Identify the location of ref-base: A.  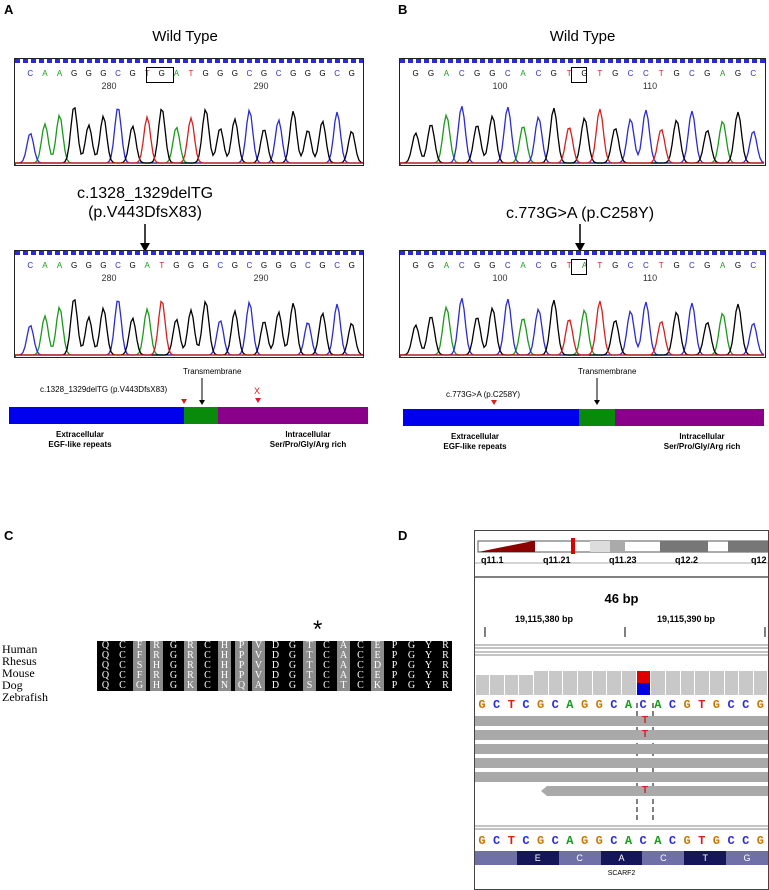
(628, 705).